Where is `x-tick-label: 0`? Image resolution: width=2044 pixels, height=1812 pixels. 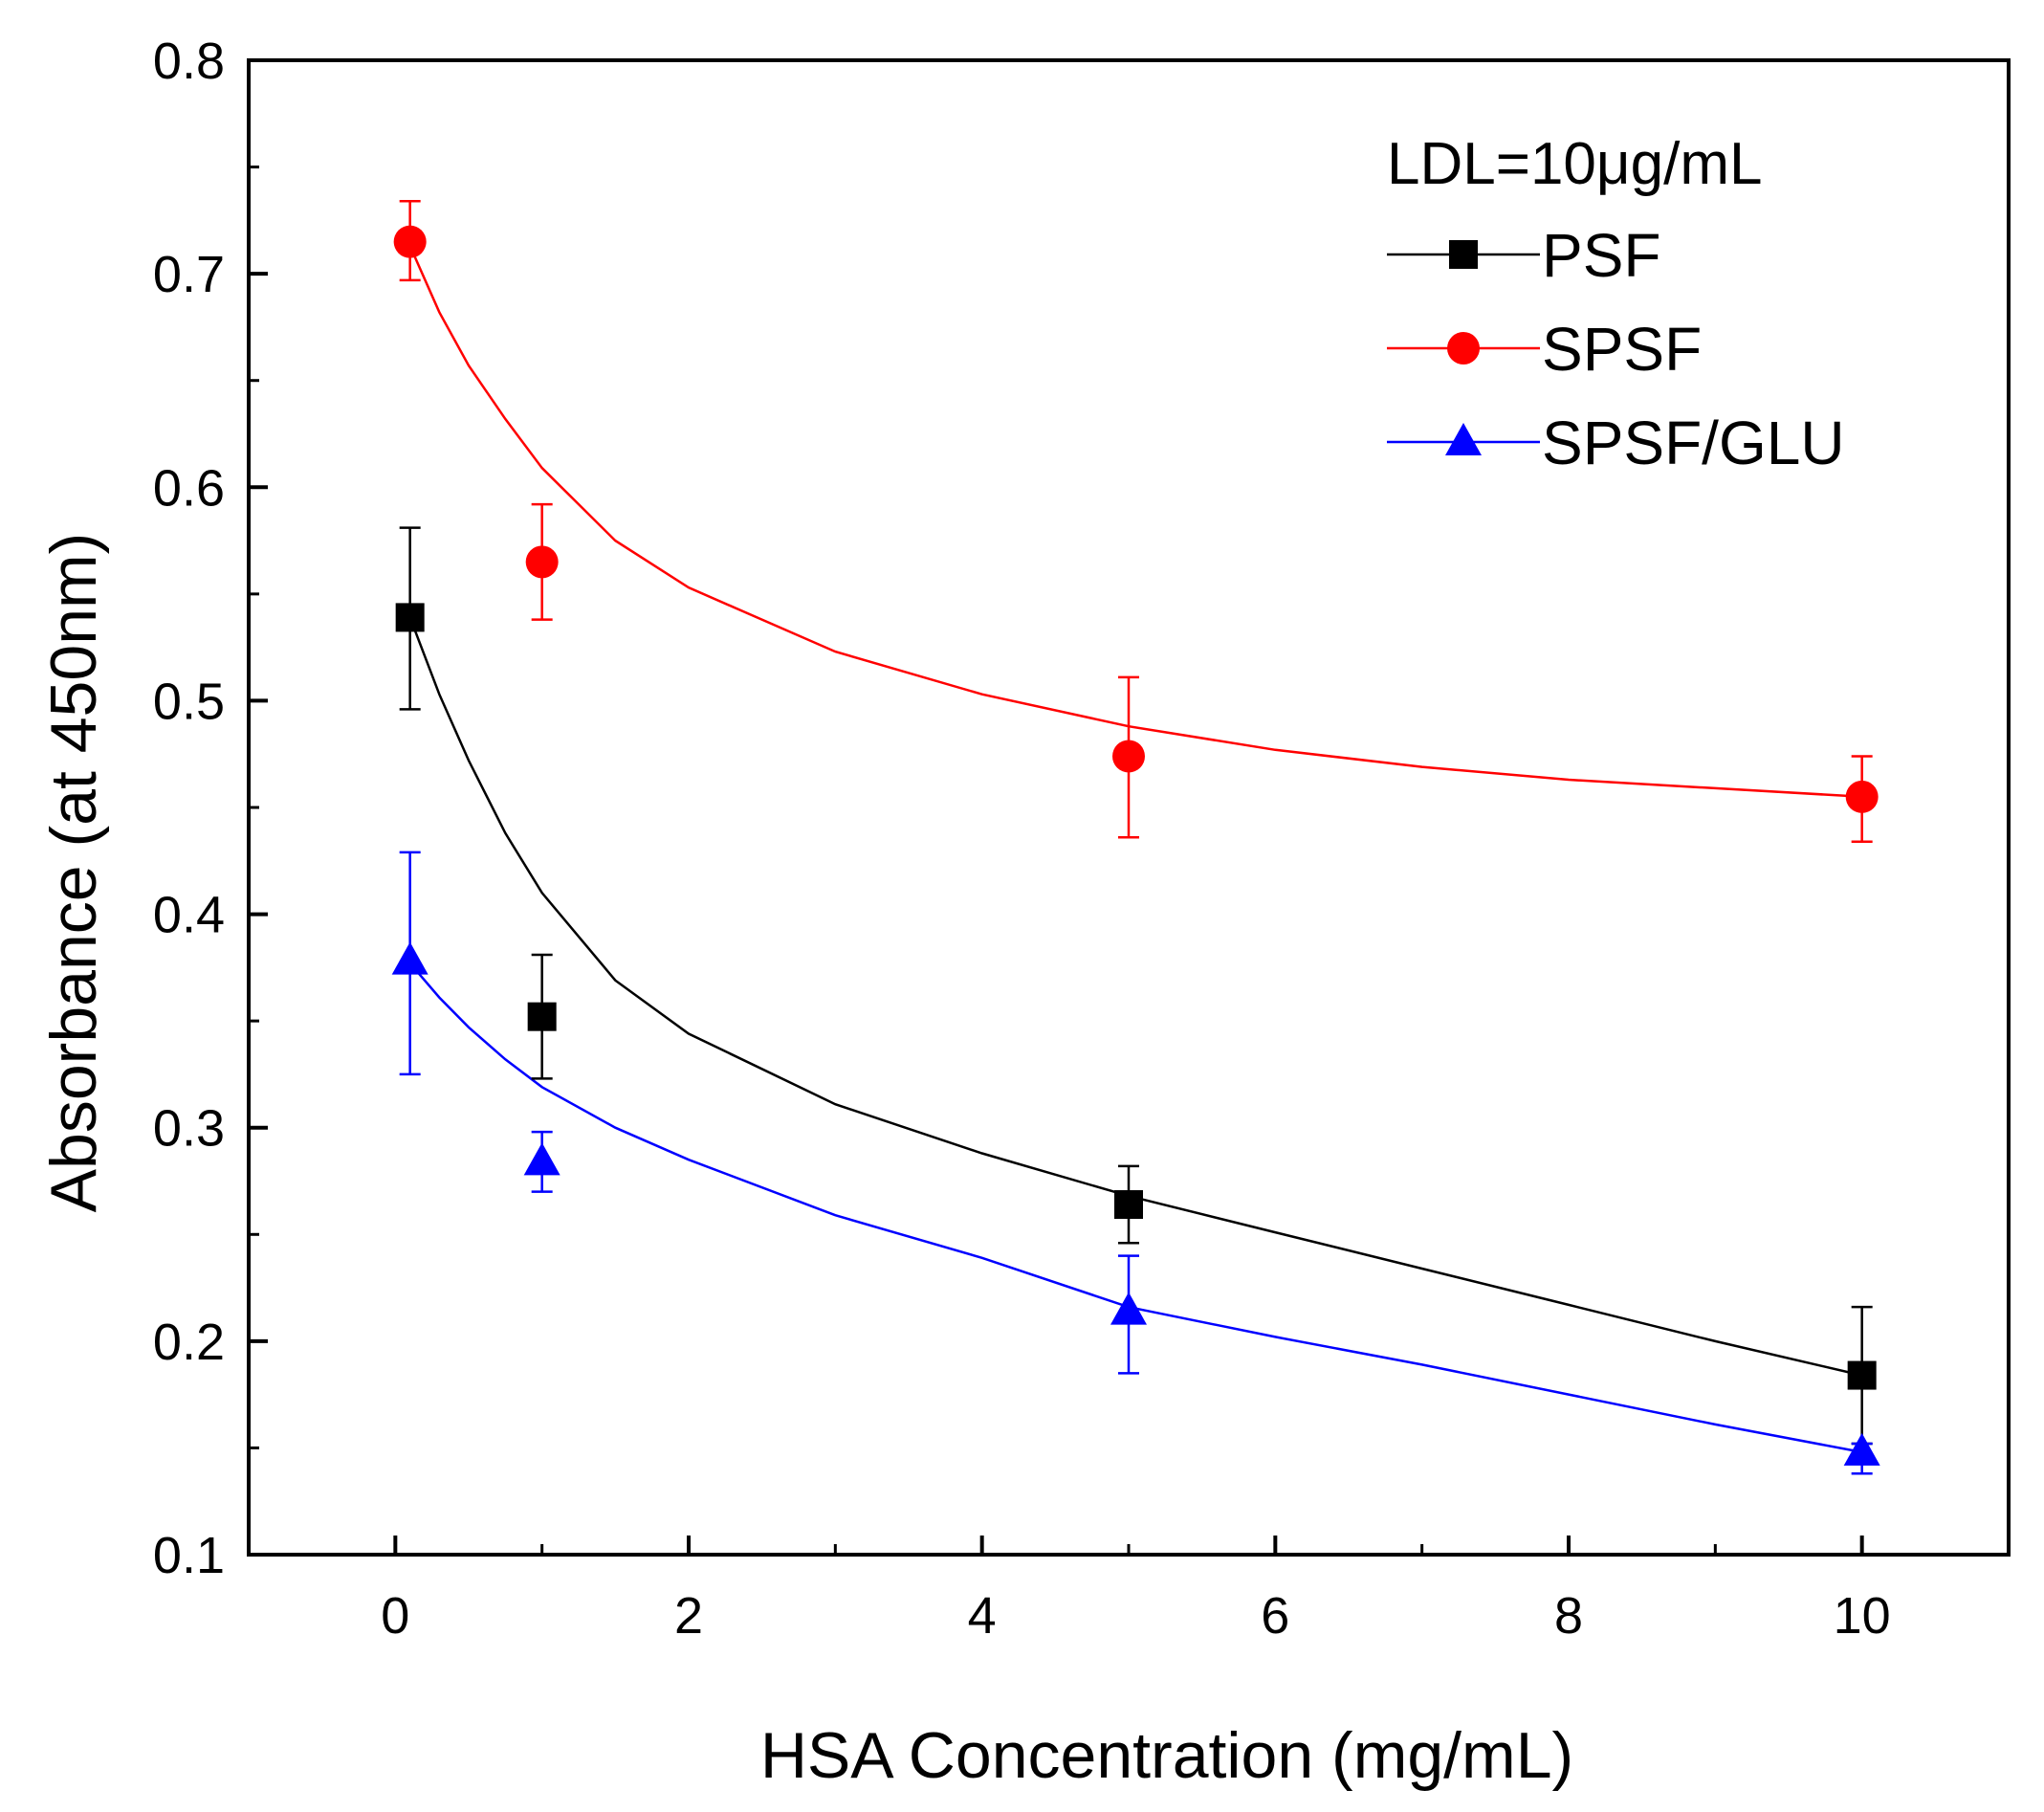
x-tick-label: 0 is located at coordinates (395, 1616).